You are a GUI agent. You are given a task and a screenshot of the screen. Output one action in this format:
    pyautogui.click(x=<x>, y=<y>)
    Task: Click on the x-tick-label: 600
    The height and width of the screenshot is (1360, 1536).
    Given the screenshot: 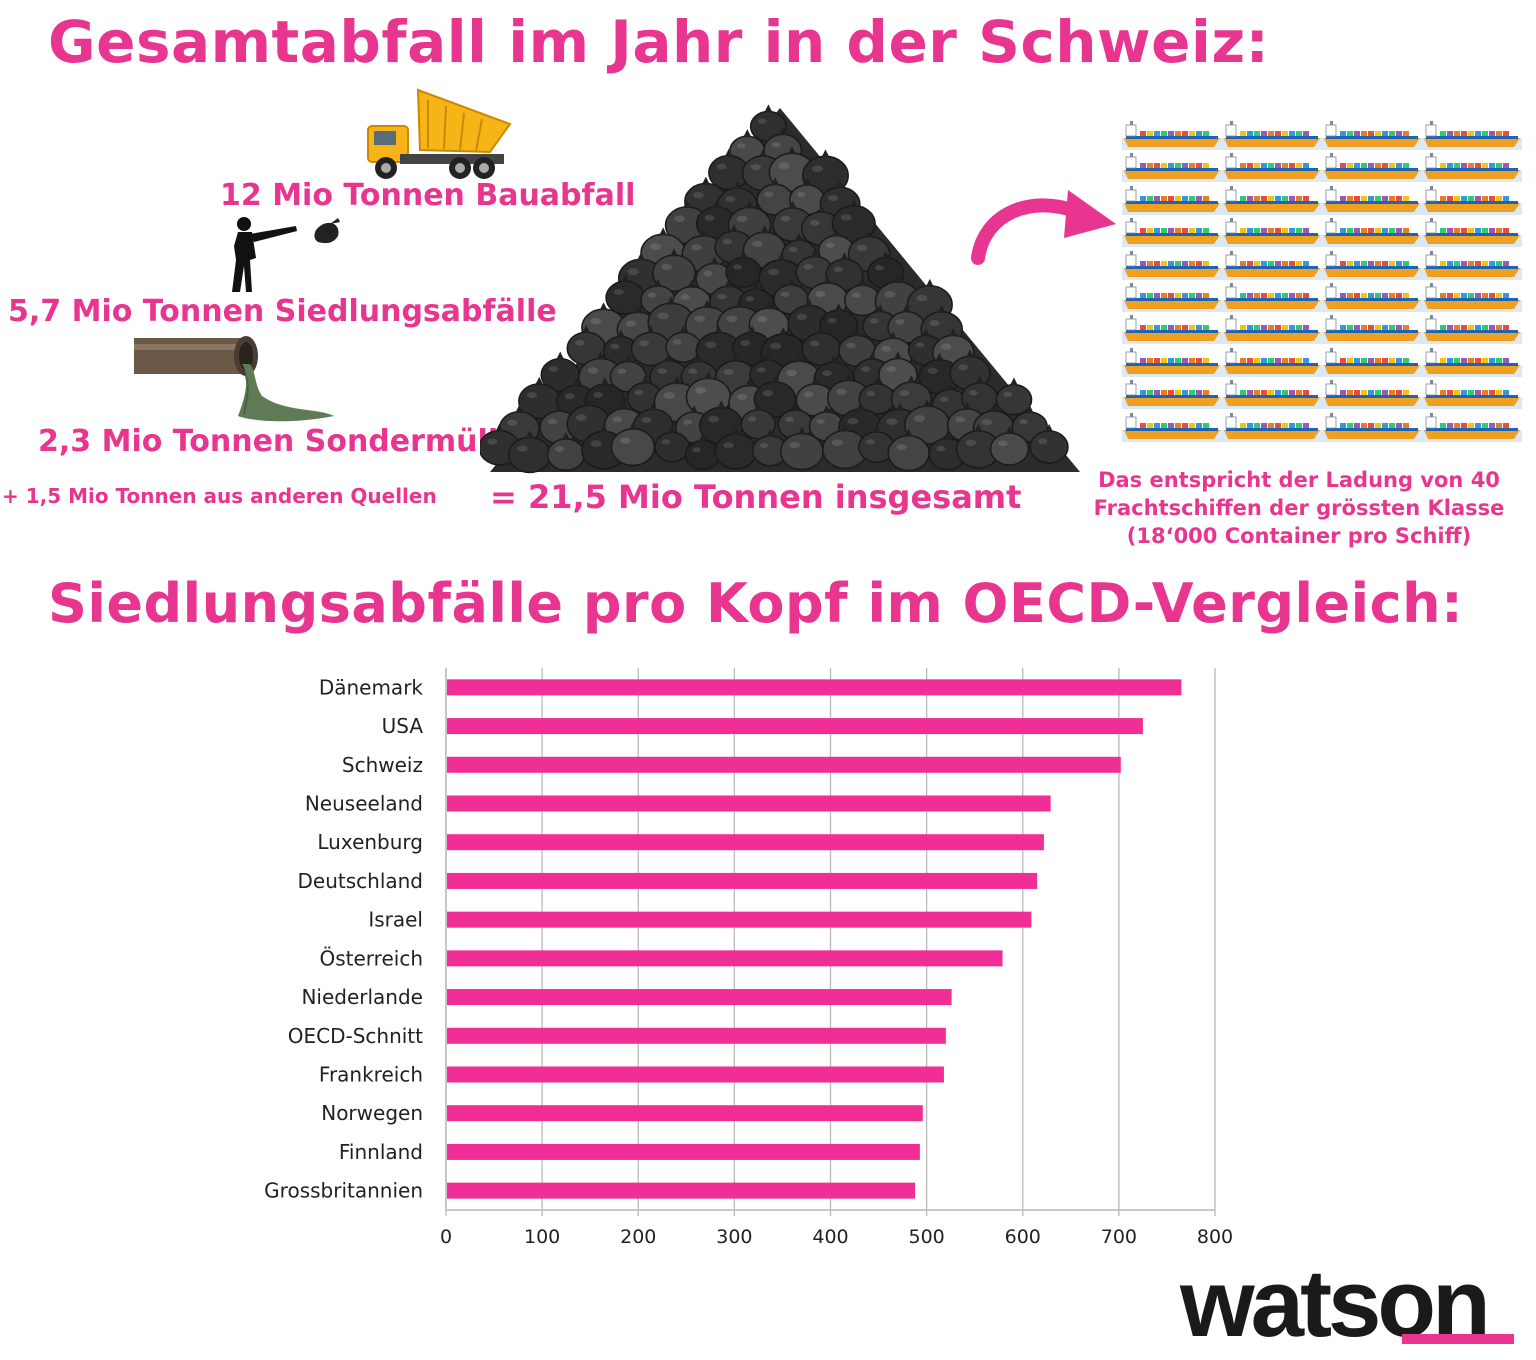 What is the action you would take?
    pyautogui.click(x=1023, y=1237)
    